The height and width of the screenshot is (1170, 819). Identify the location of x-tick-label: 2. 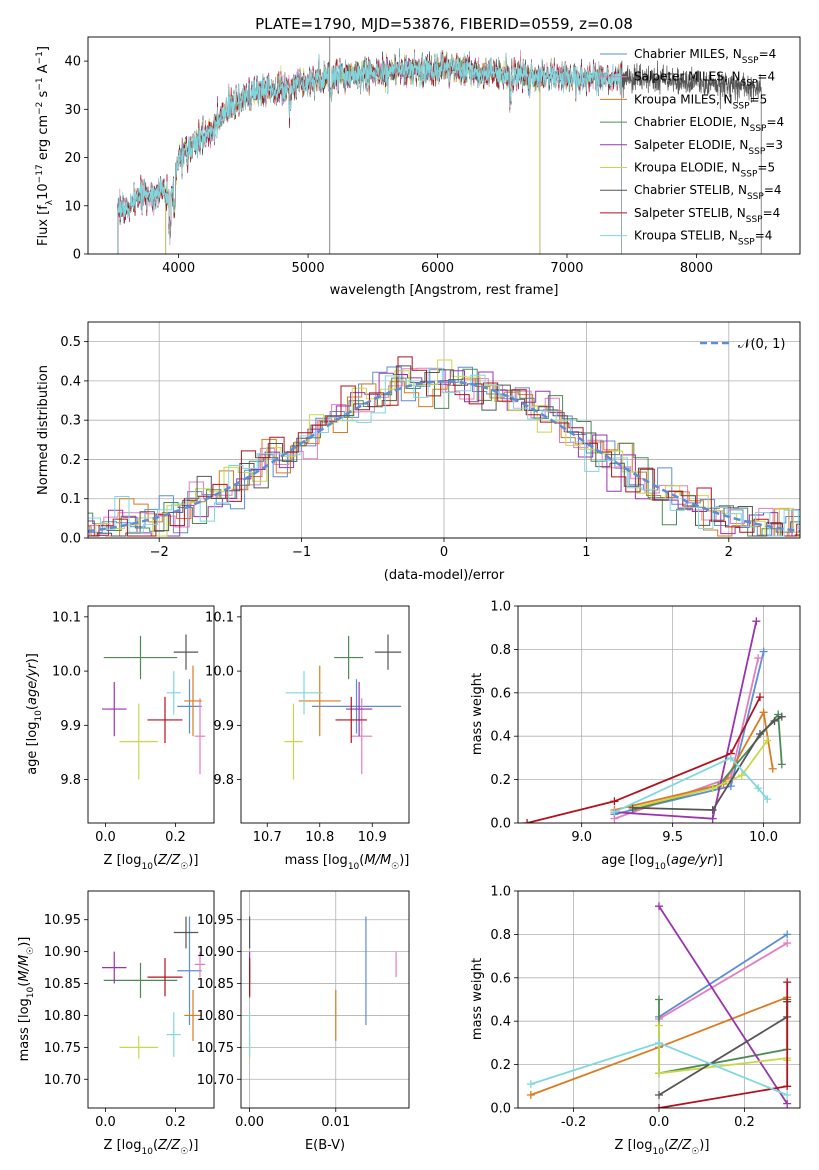
(729, 552).